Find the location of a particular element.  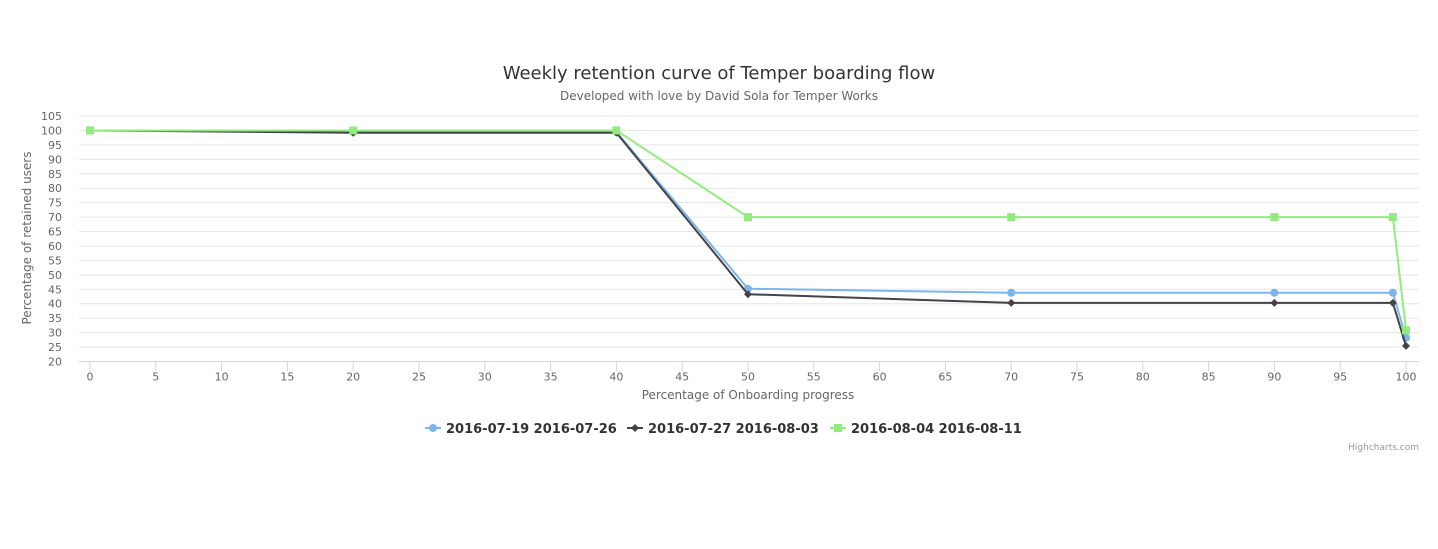

x-tick-label: 50 is located at coordinates (748, 377).